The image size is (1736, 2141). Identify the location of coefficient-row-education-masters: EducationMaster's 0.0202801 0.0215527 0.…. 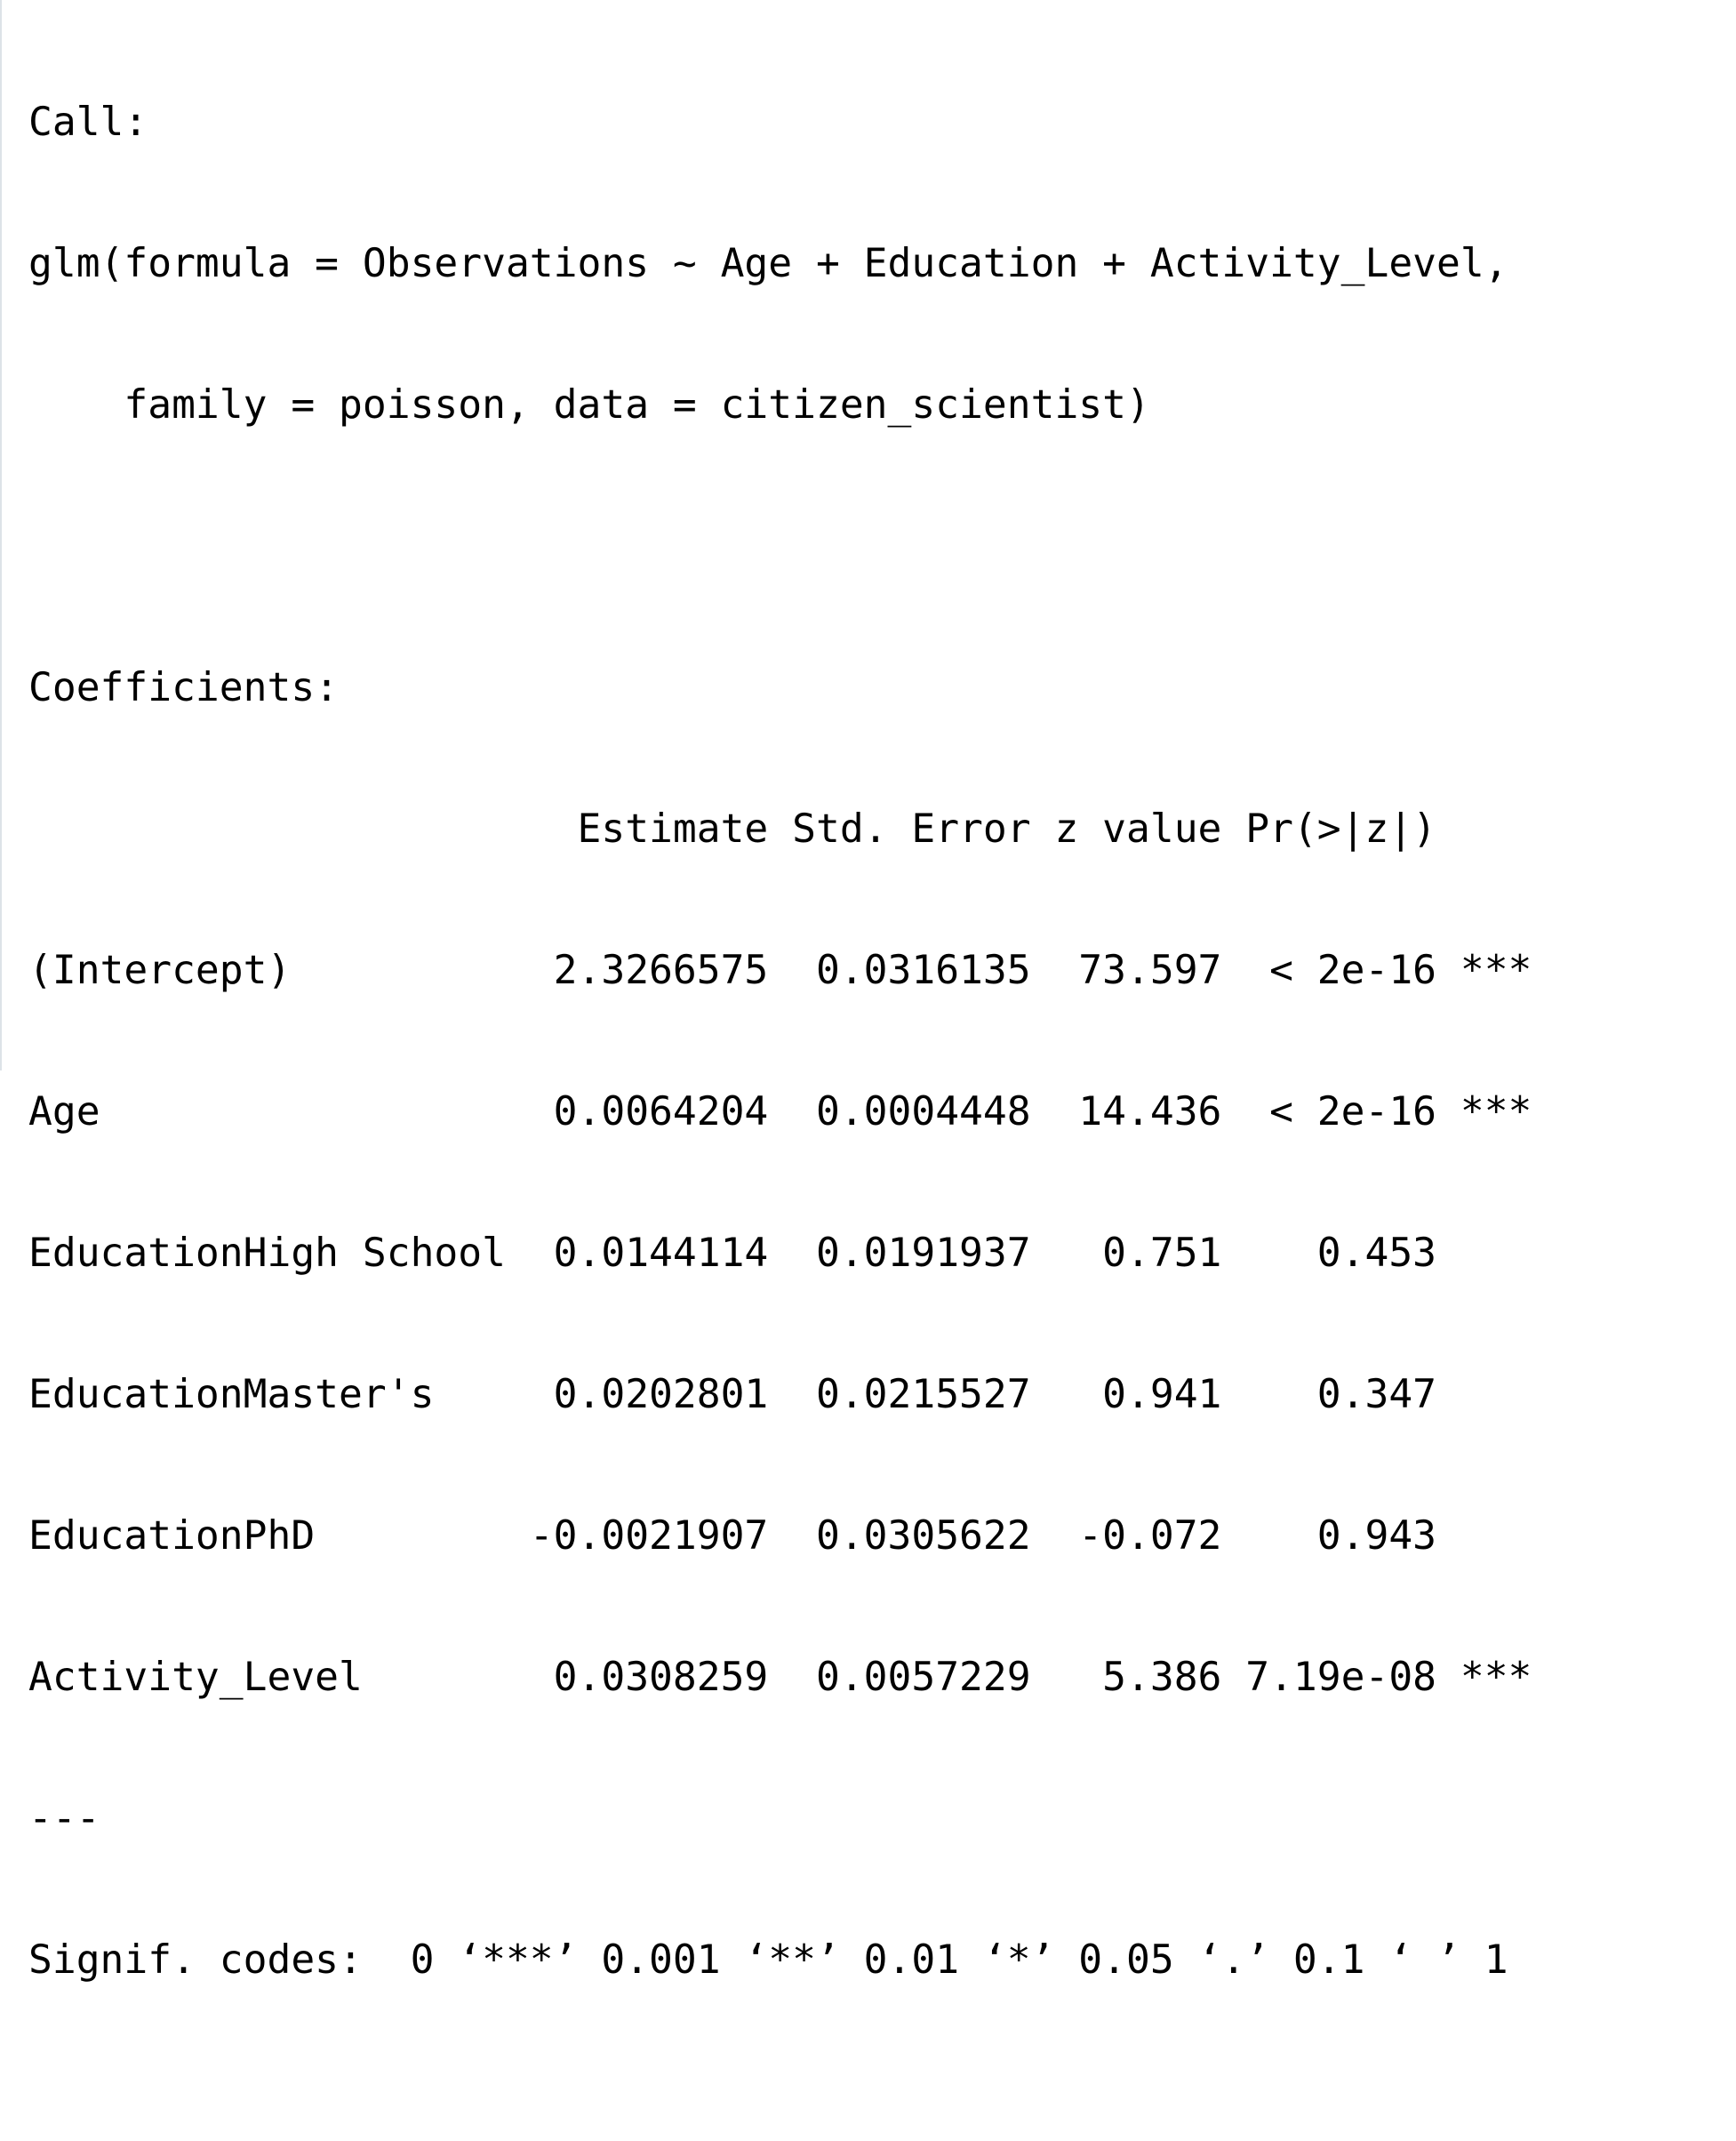
(780, 1394).